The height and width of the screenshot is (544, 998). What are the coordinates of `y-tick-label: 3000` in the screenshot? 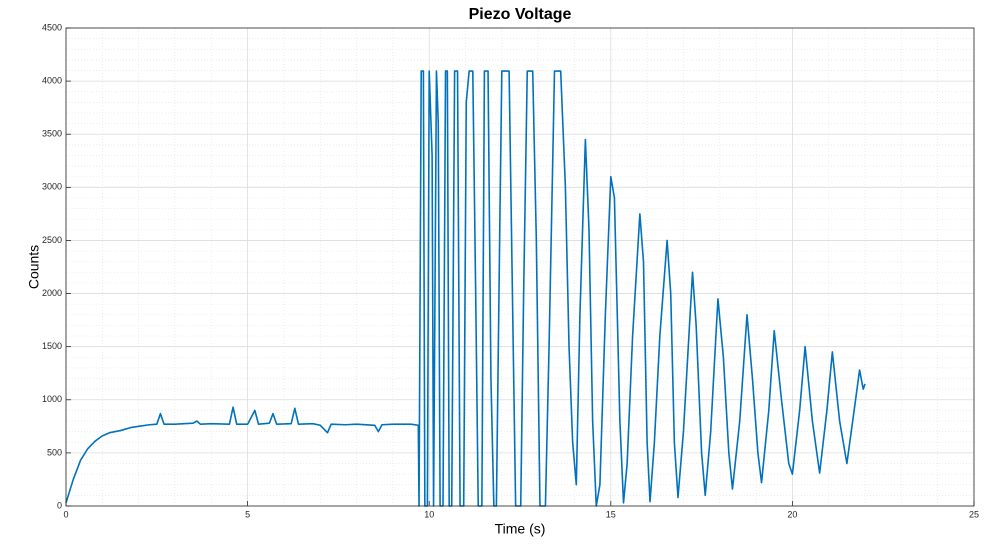 It's located at (52, 187).